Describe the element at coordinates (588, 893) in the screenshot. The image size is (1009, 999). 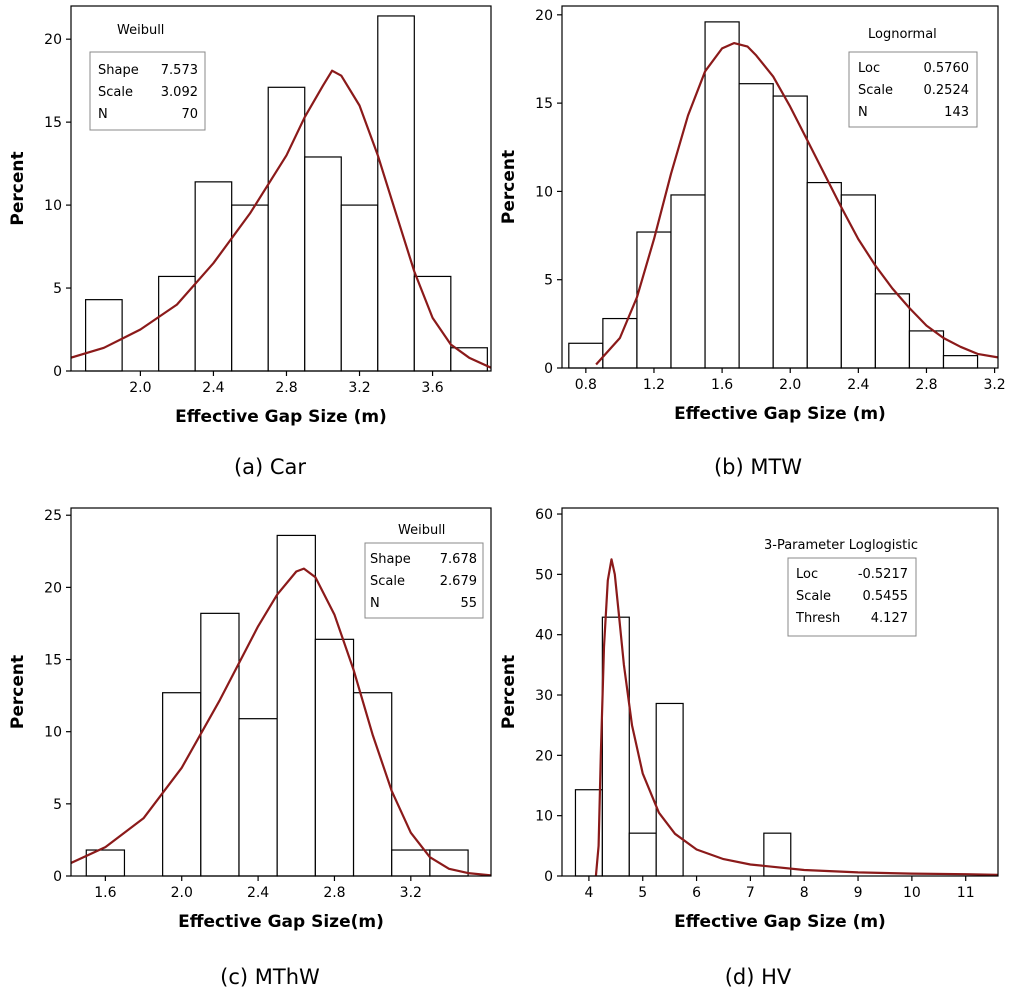
I see `x-tick-label: 4` at that location.